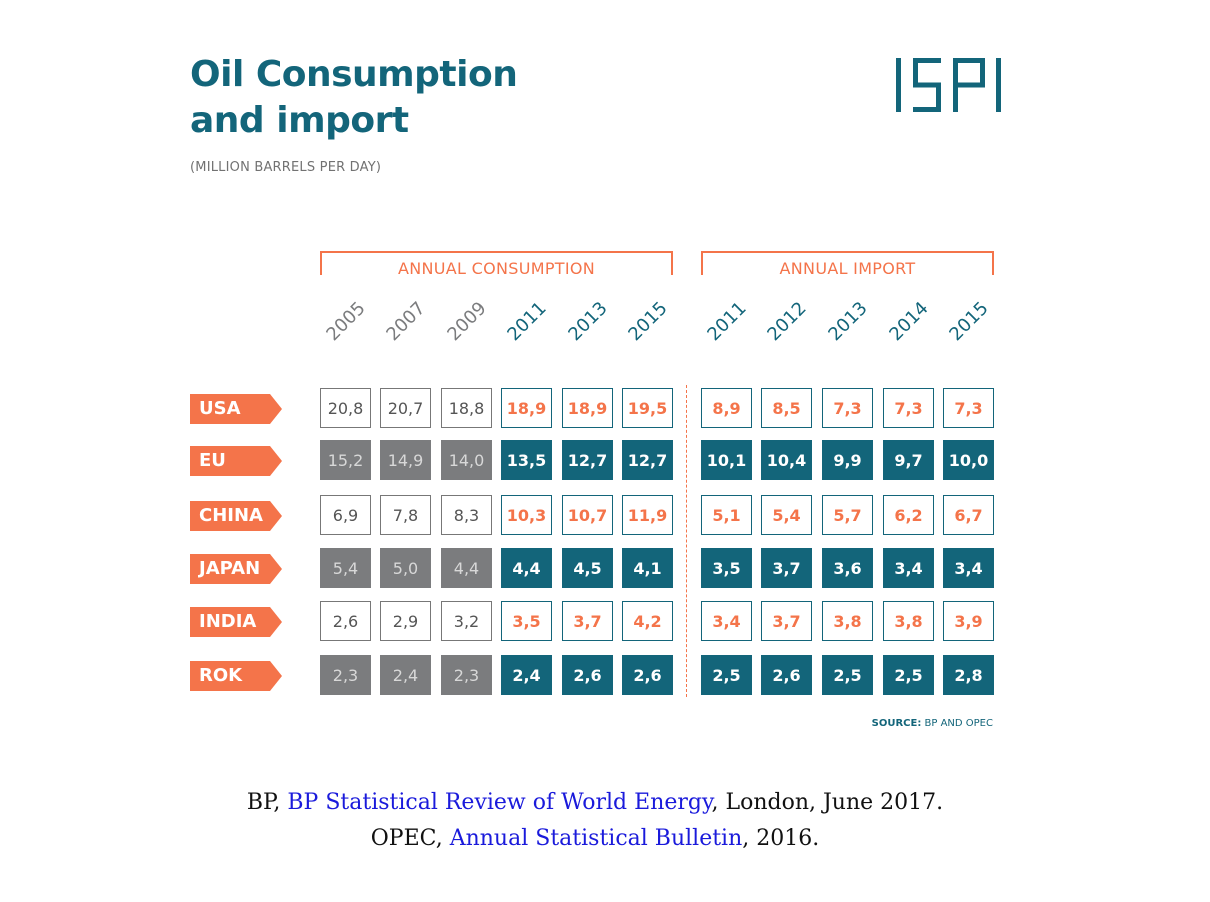  I want to click on cell-rok-consumption-2005: 2,3, so click(345, 675).